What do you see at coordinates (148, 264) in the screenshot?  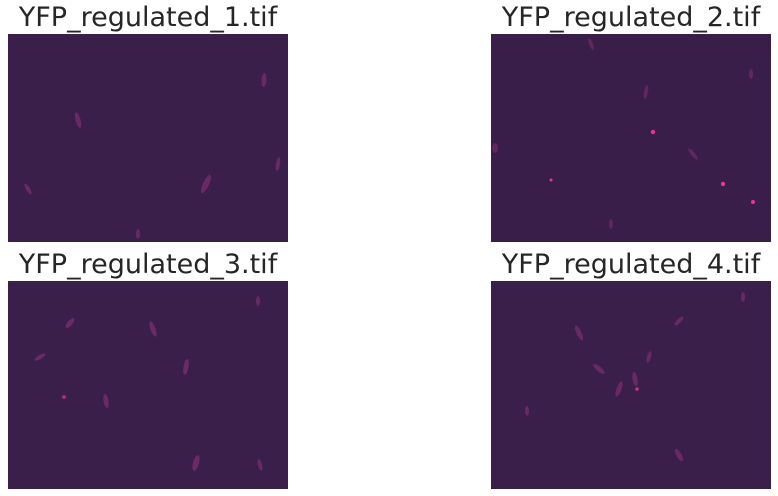 I see `panel-title-3: YFP_regulated_3.tif` at bounding box center [148, 264].